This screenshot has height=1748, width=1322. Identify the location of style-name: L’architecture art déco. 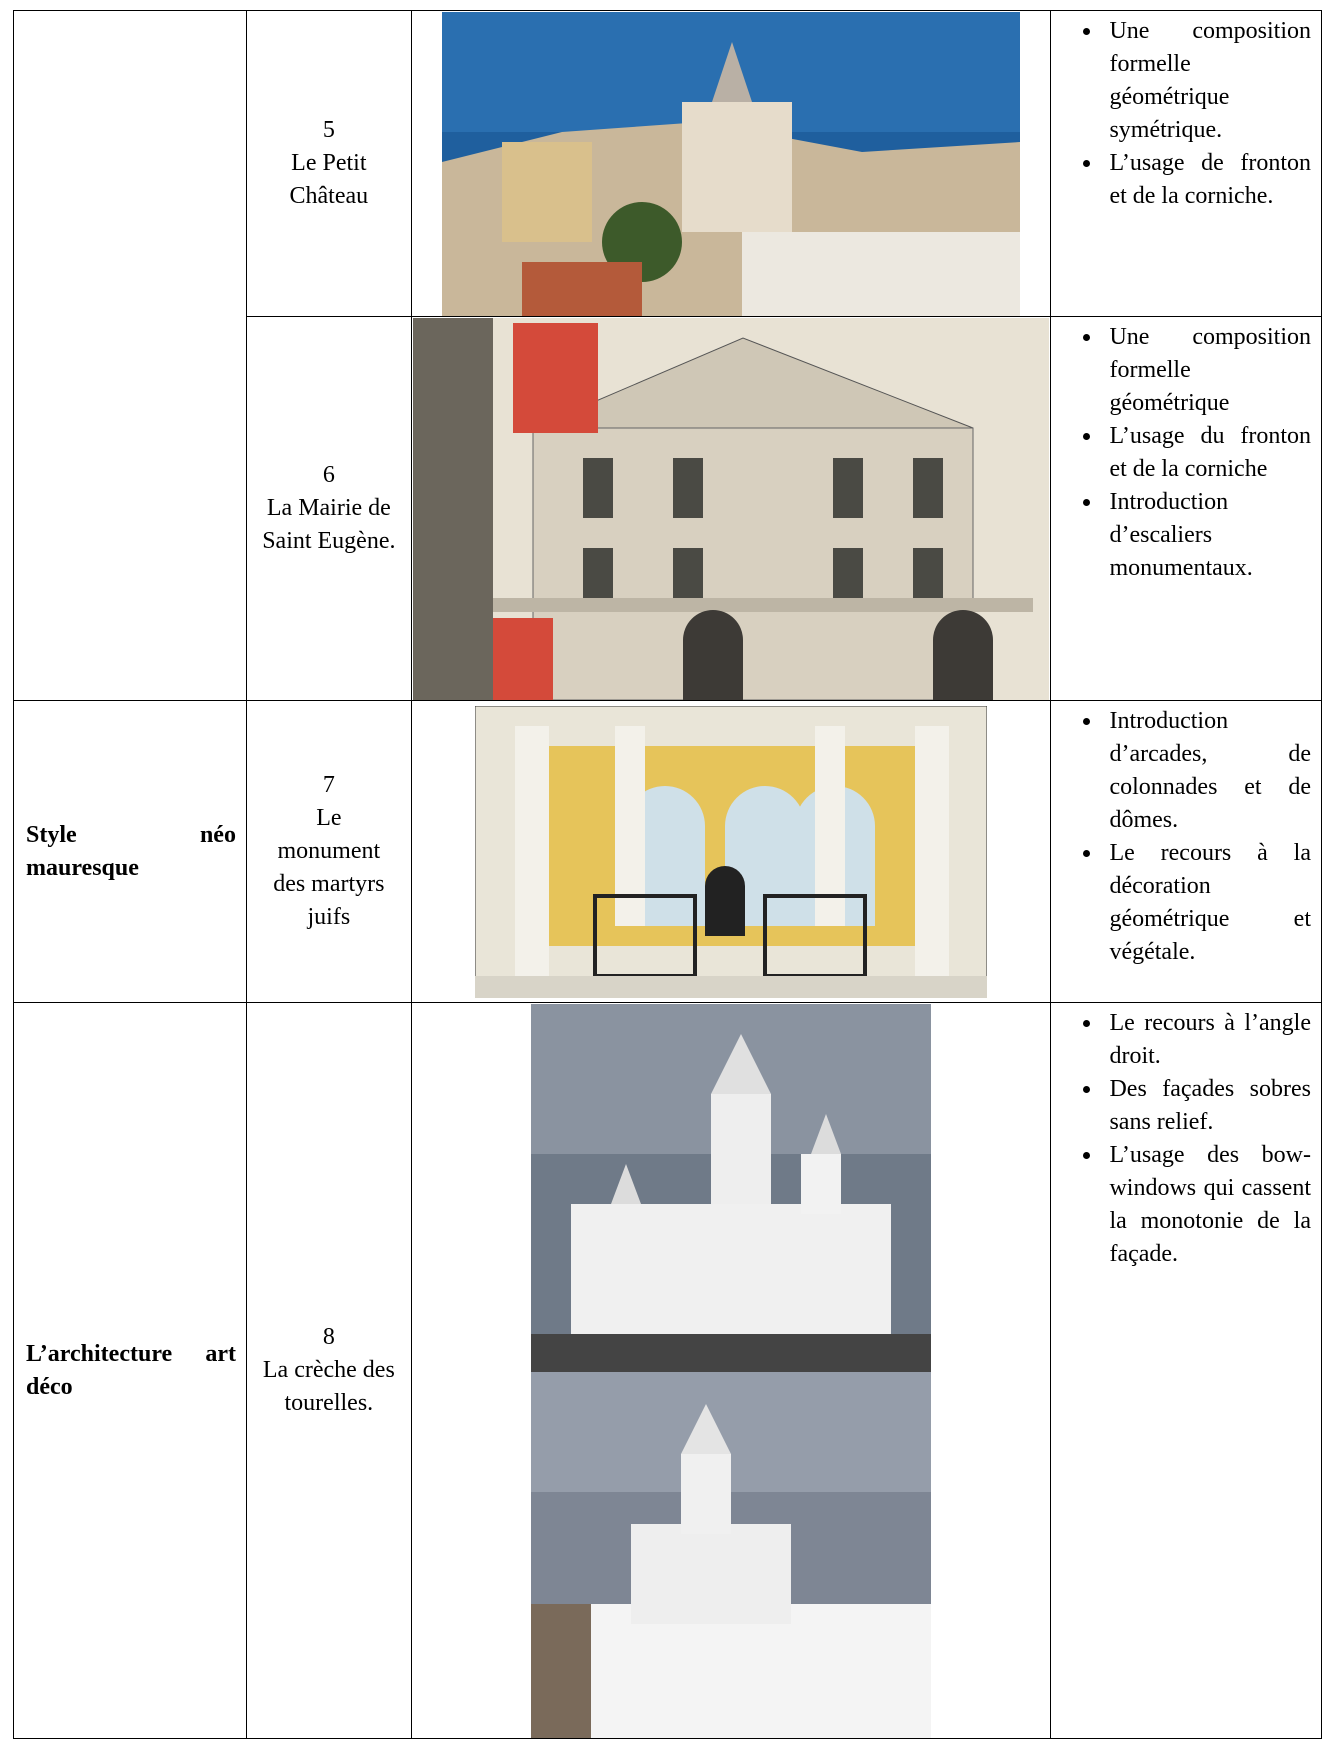
(131, 1370).